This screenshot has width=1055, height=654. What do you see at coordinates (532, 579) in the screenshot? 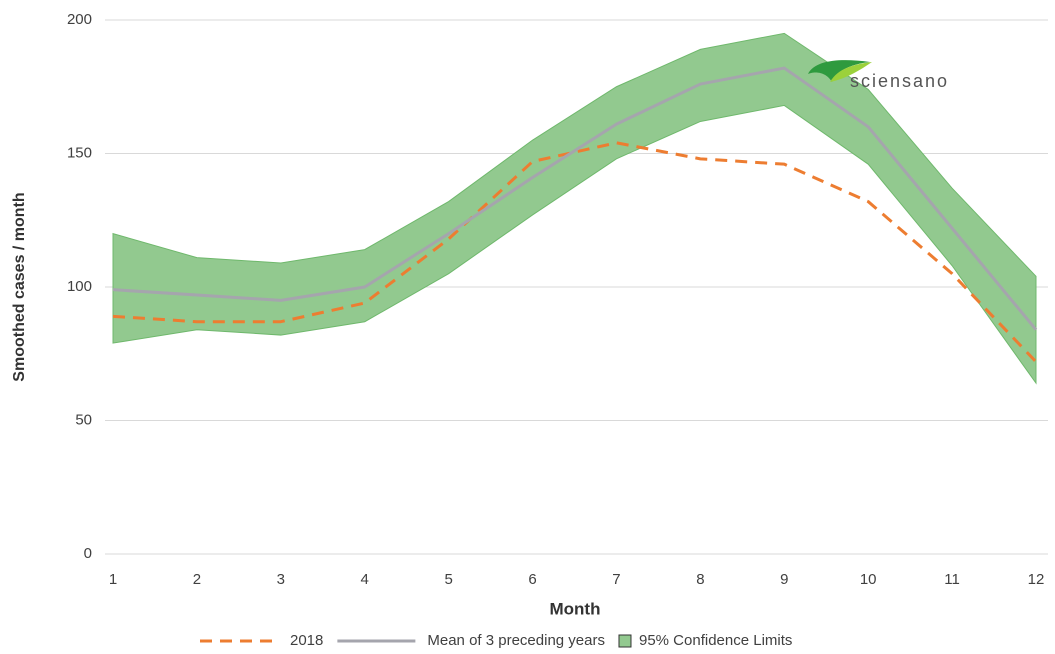
I see `x-tick-label: 6` at bounding box center [532, 579].